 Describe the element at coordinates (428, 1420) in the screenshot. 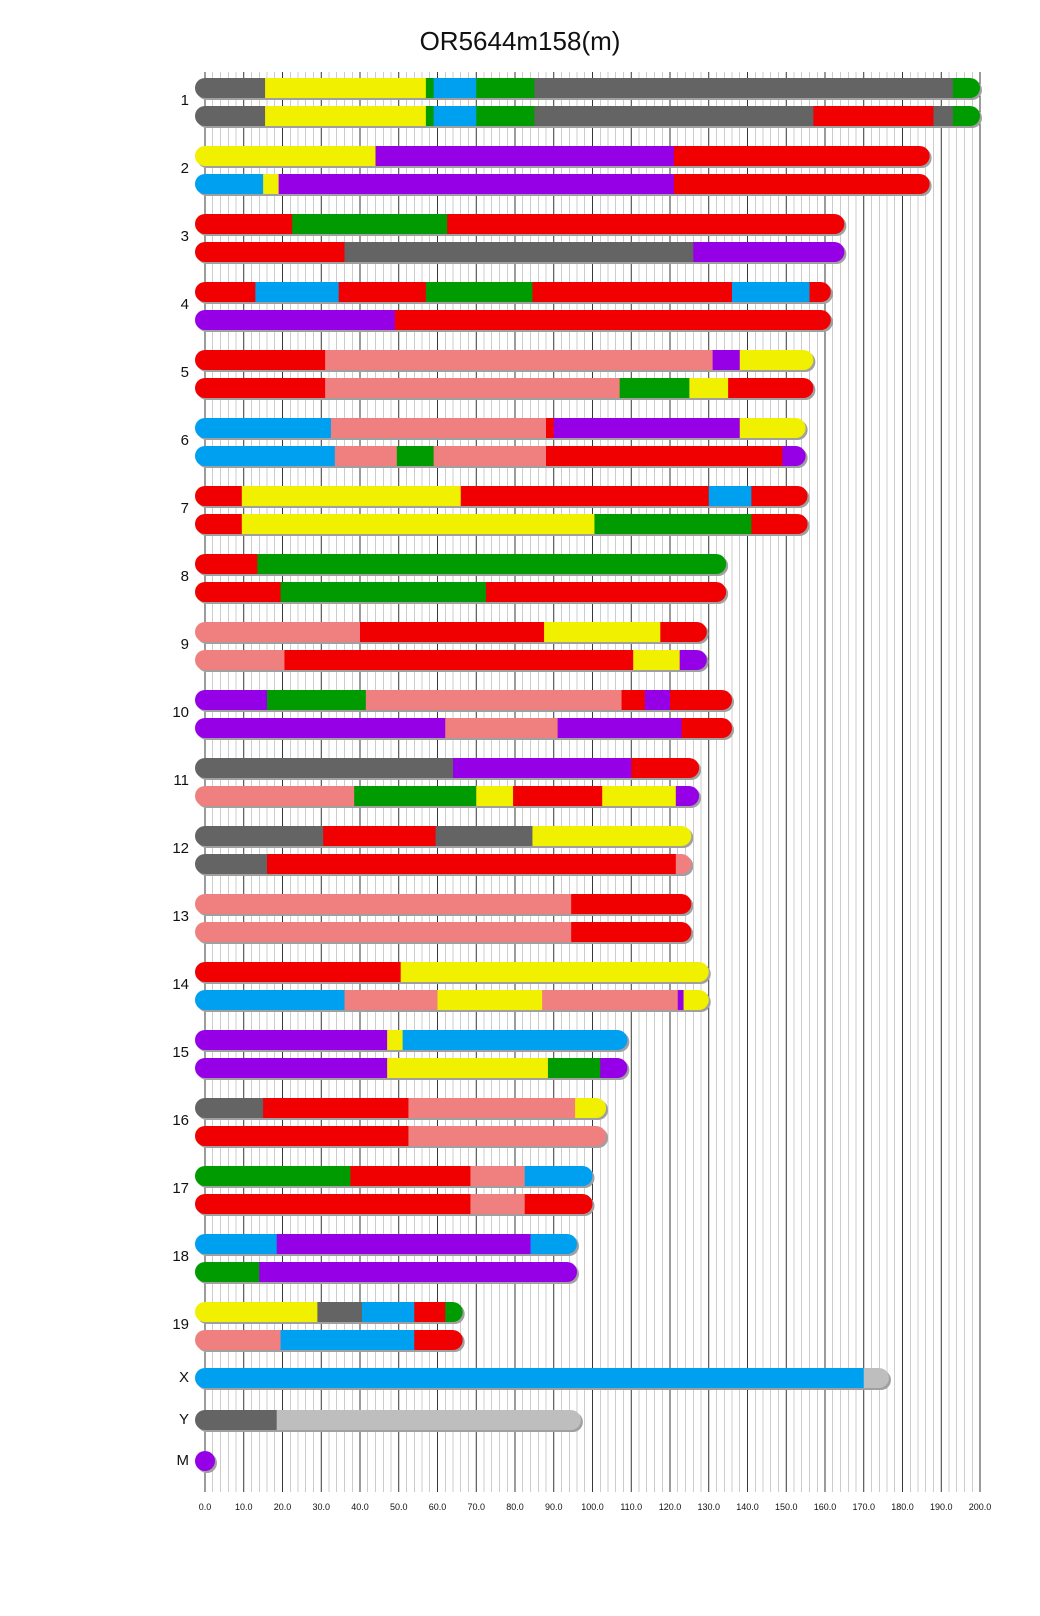

I see `segment-lightgray` at that location.